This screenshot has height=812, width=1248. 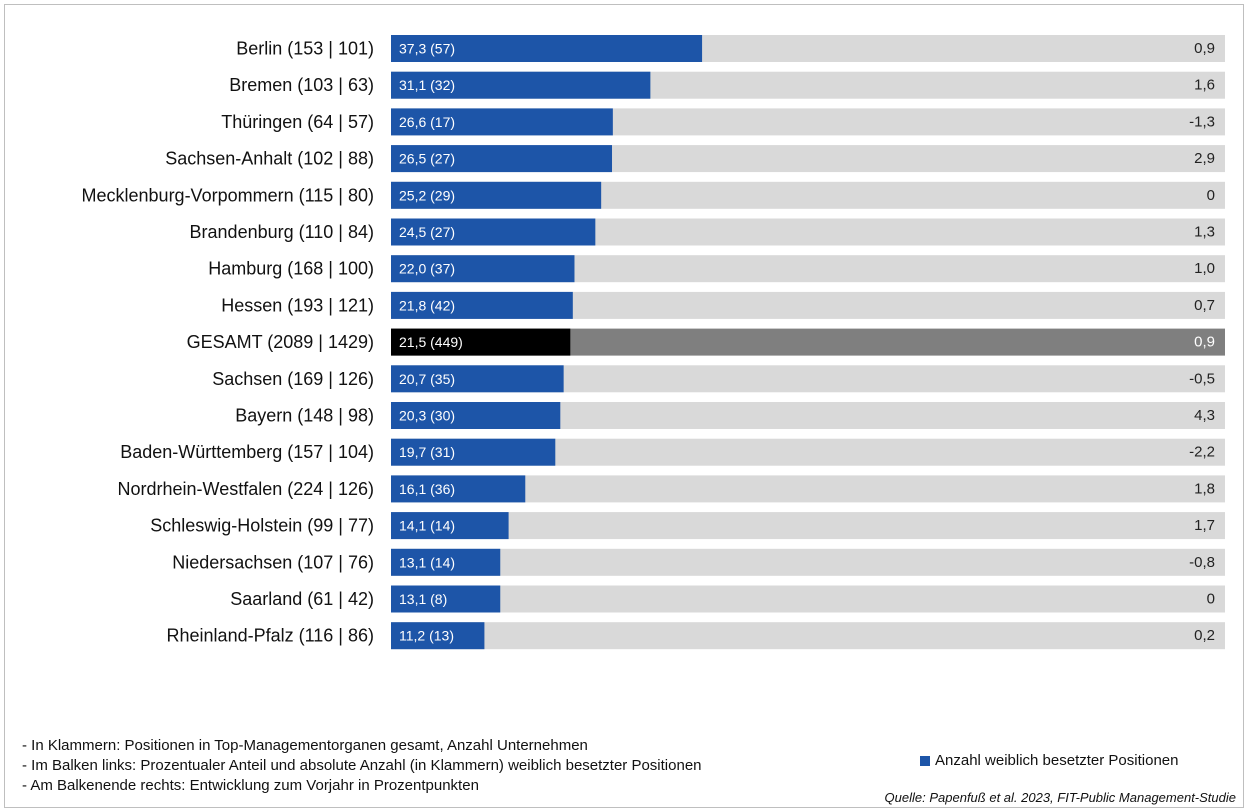 What do you see at coordinates (431, 342) in the screenshot?
I see `value-label: 21,5 (449)` at bounding box center [431, 342].